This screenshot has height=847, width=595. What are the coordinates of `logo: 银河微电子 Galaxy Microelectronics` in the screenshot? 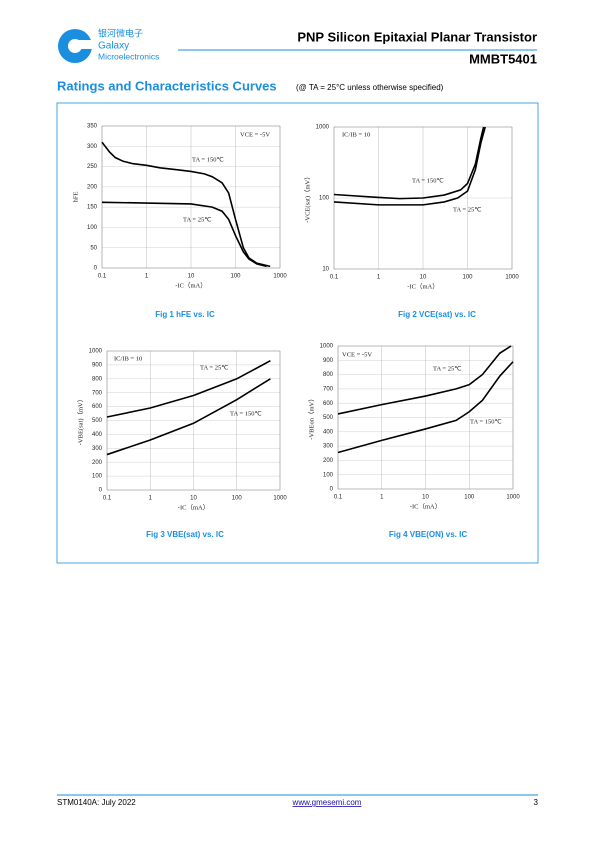 It's located at (108, 45).